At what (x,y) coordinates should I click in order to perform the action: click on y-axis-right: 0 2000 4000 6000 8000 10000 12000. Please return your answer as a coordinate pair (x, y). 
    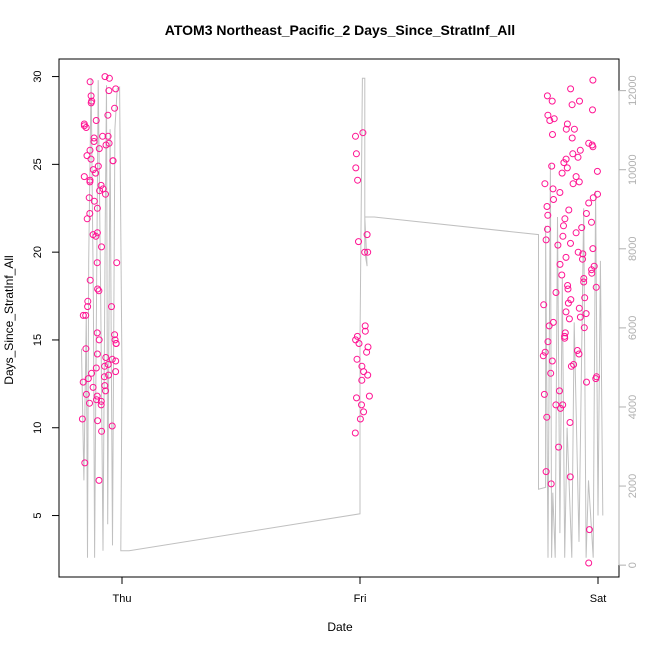
    Looking at the image, I should click on (628, 321).